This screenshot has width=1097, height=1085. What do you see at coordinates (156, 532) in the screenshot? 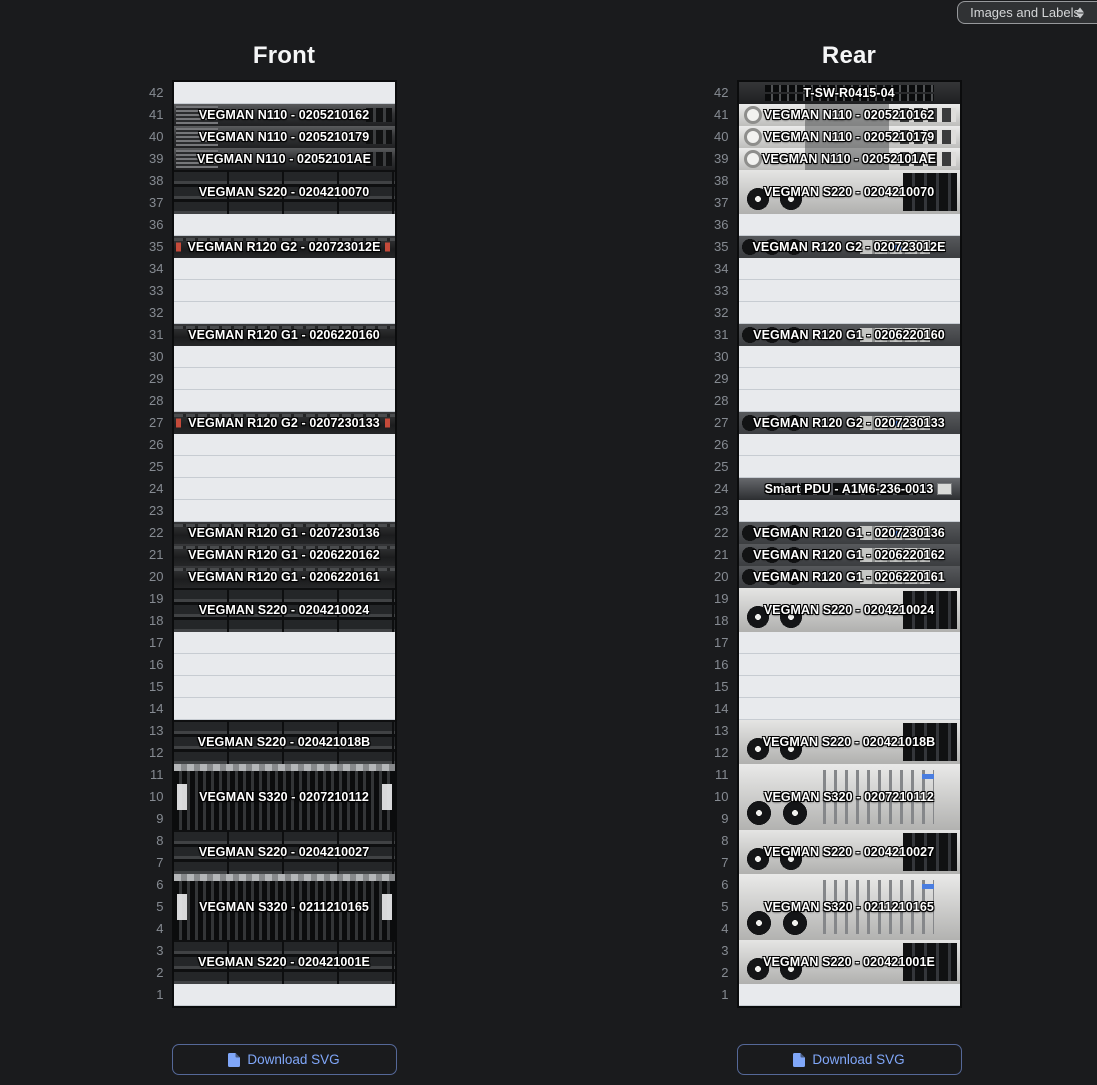
I see `unit-number: 22` at bounding box center [156, 532].